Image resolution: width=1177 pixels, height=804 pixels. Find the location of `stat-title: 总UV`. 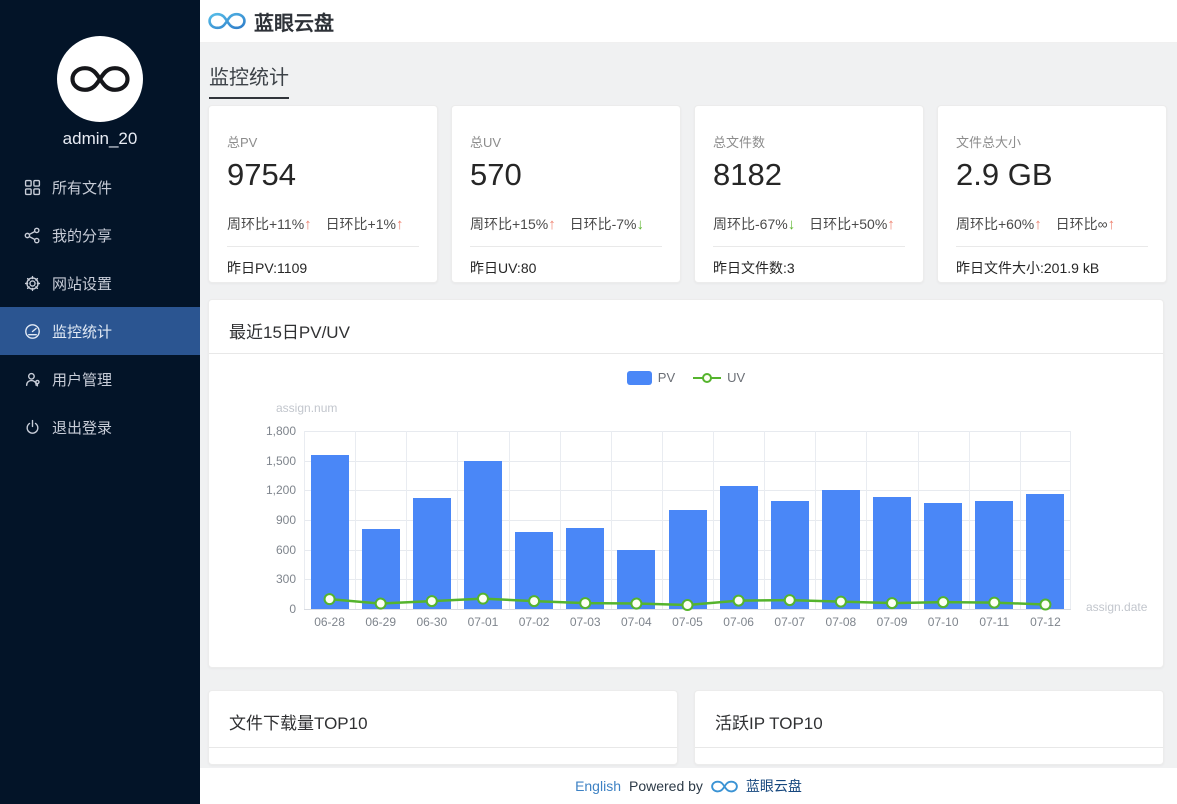

stat-title: 总UV is located at coordinates (486, 142).